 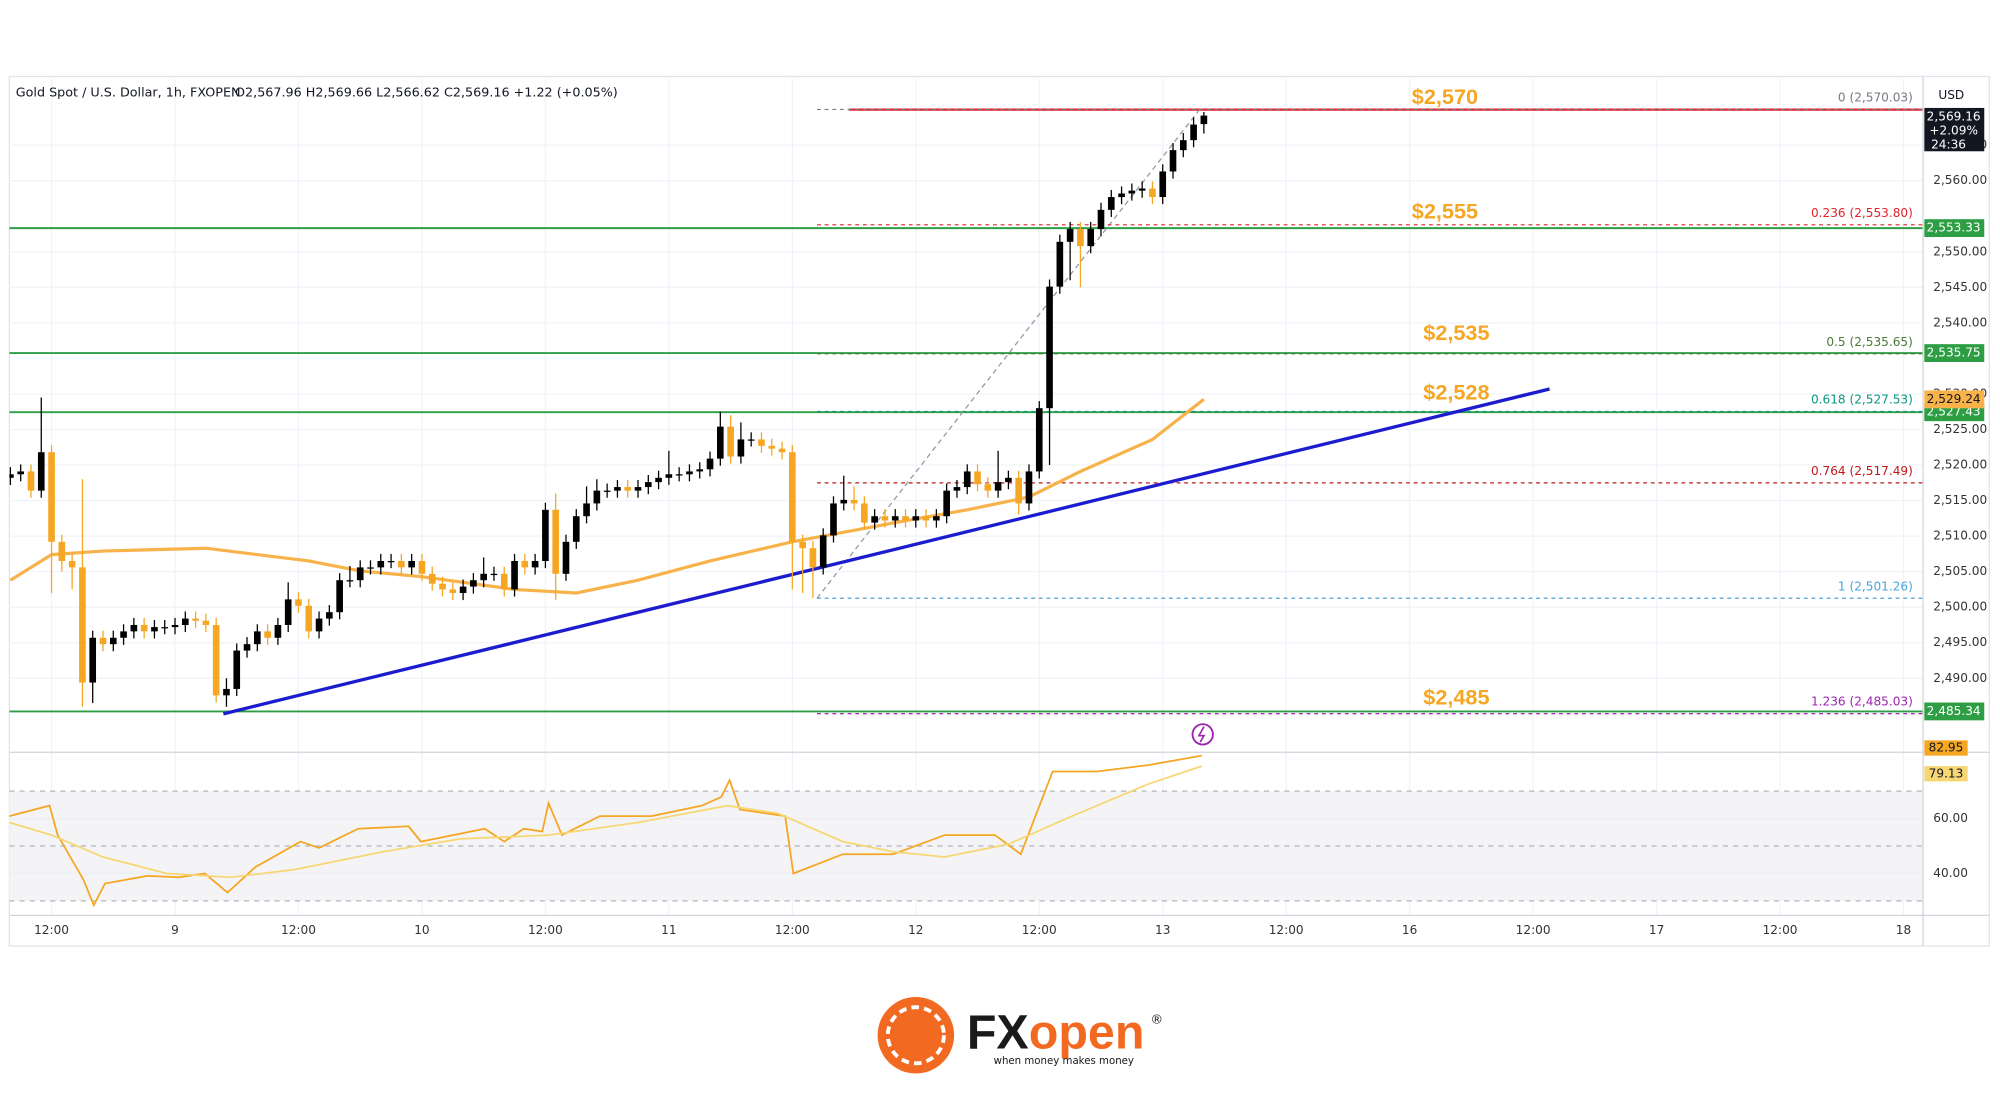 I want to click on y-tick-label: 2,500.00, so click(x=1960, y=607).